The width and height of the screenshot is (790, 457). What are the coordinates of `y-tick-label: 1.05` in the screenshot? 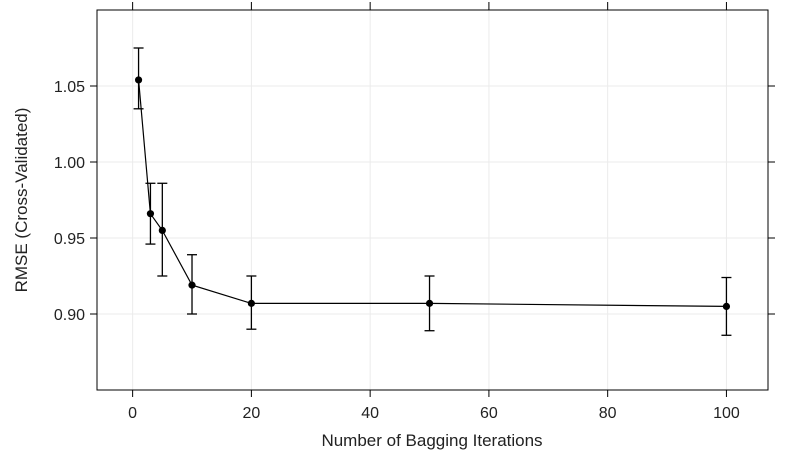 It's located at (69, 87).